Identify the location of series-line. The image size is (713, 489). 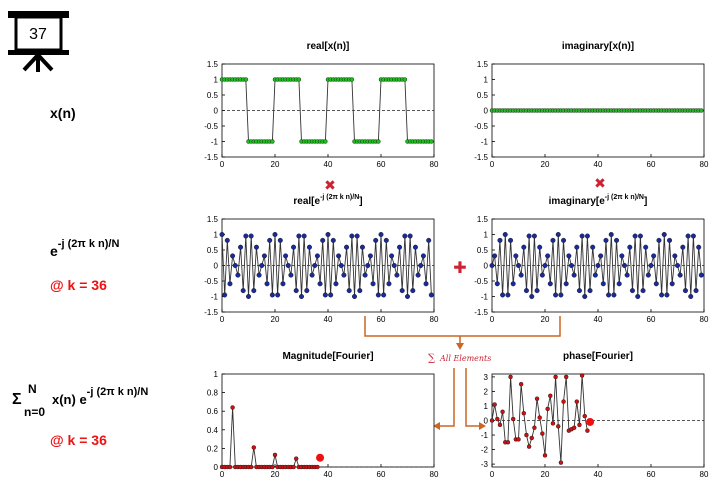
(596, 265).